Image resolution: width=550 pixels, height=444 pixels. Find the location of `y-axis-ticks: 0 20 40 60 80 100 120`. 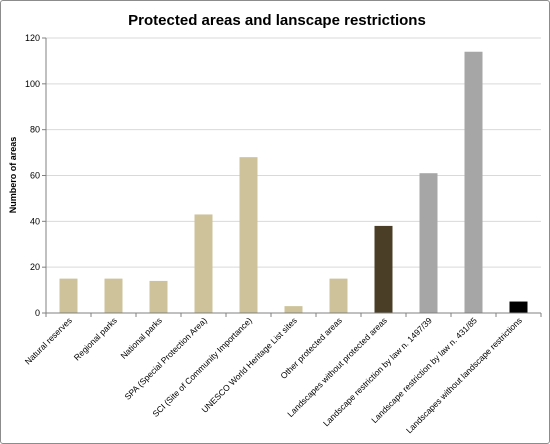

y-axis-ticks: 0 20 40 60 80 100 120 is located at coordinates (35, 175).